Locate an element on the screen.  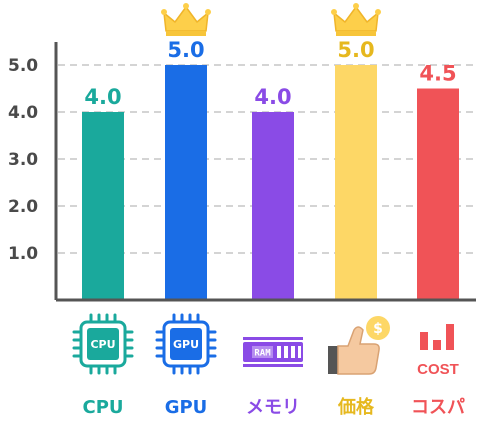
thumbs-up-coin-icon: $ is located at coordinates (359, 345).